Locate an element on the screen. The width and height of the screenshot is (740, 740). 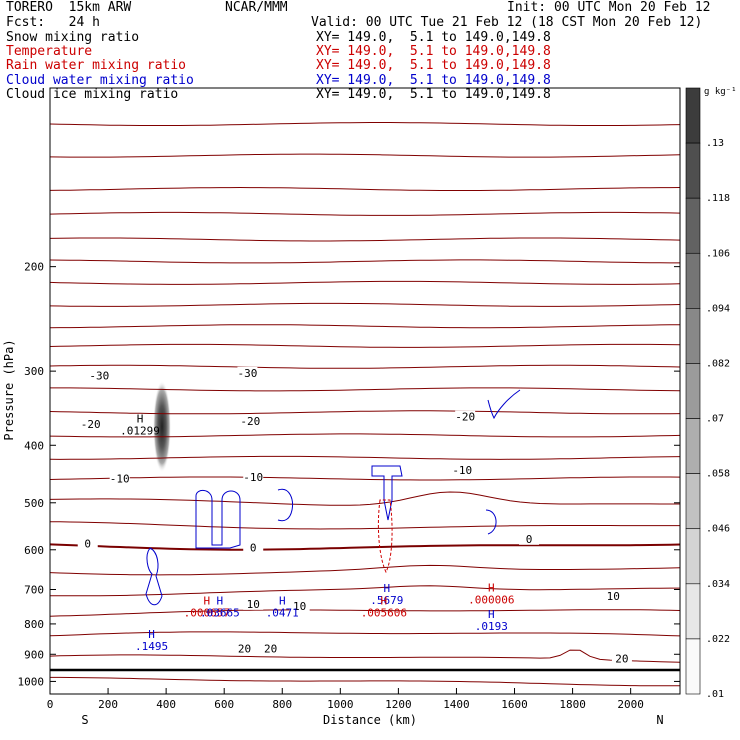
y-axis-title: Pressure (hPa) is located at coordinates (9, 389).